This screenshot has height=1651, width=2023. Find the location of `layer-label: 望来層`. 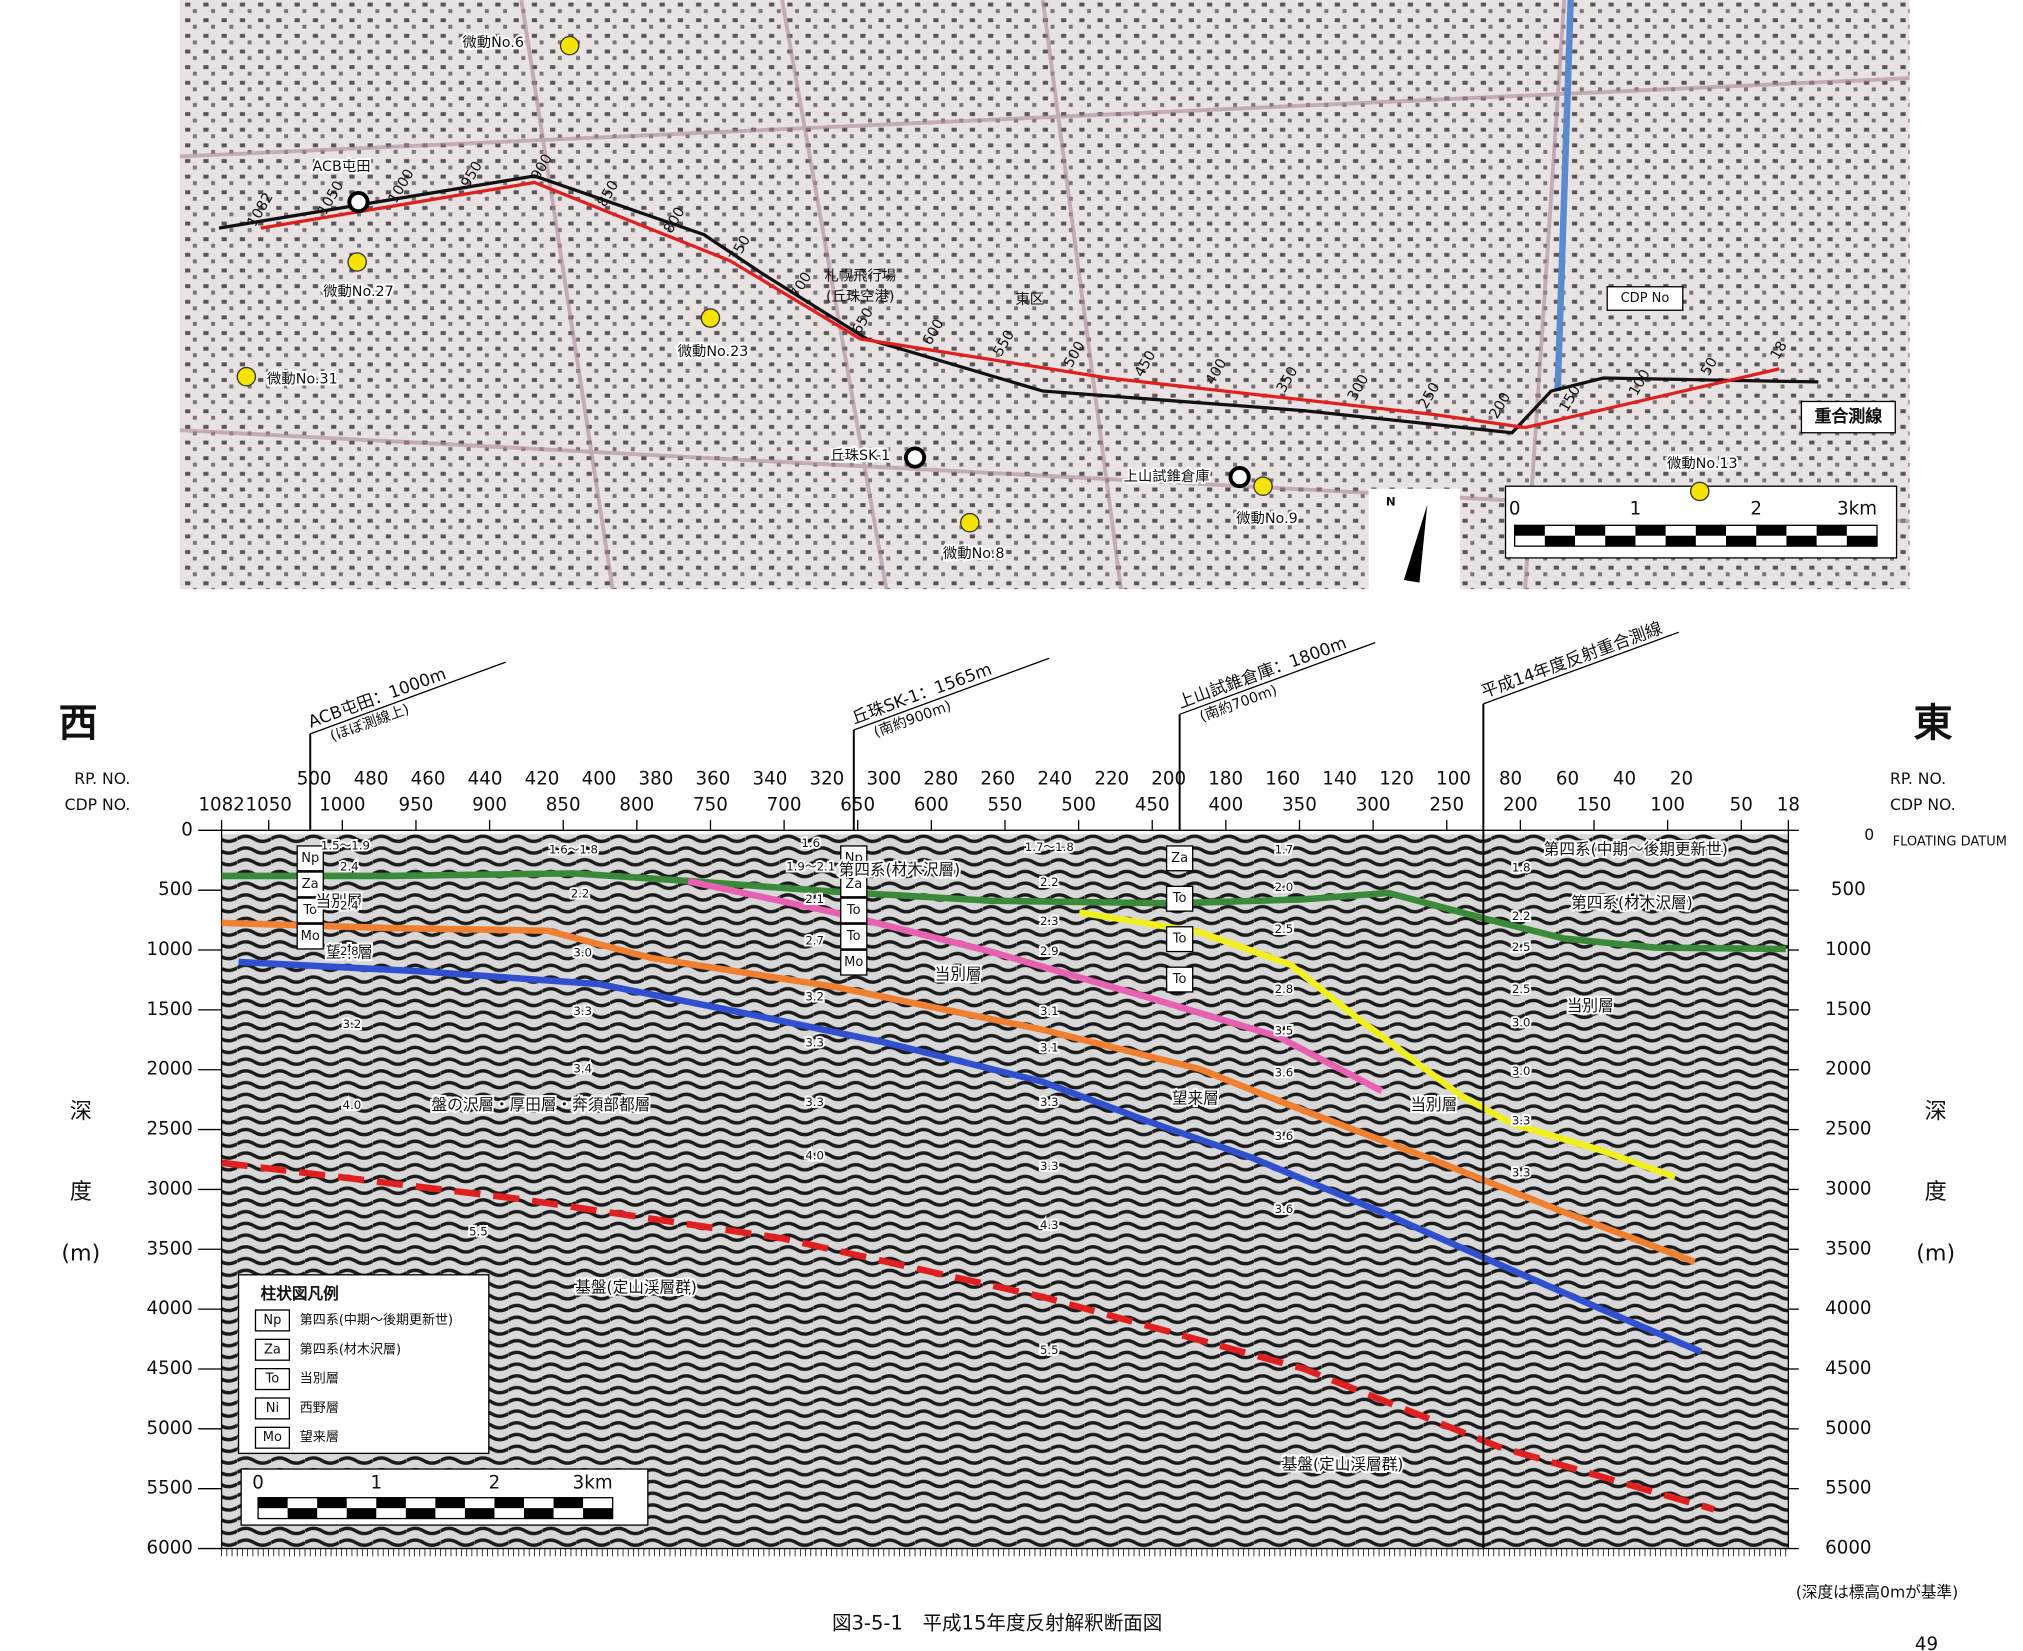

layer-label: 望来層 is located at coordinates (349, 951).